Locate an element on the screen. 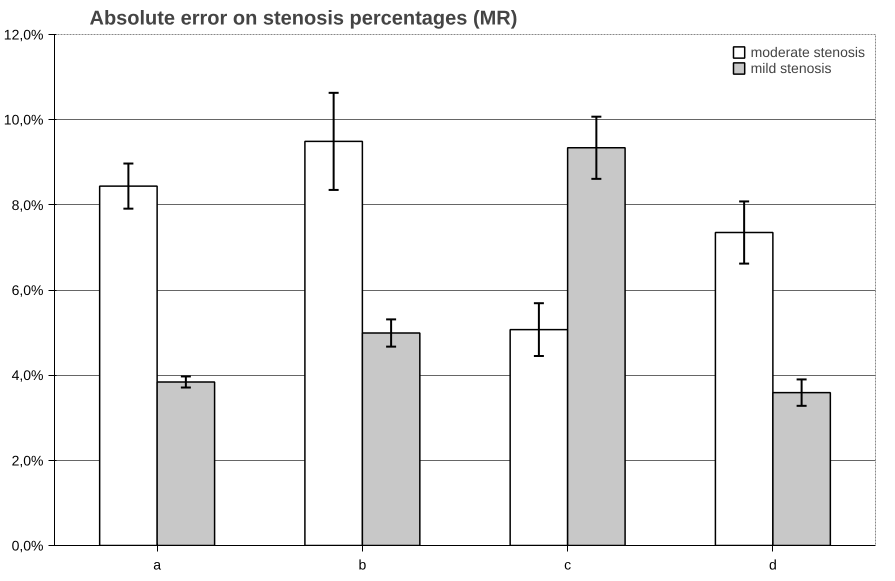 This screenshot has width=895, height=581. y-tick-label: 0,0% is located at coordinates (28, 546).